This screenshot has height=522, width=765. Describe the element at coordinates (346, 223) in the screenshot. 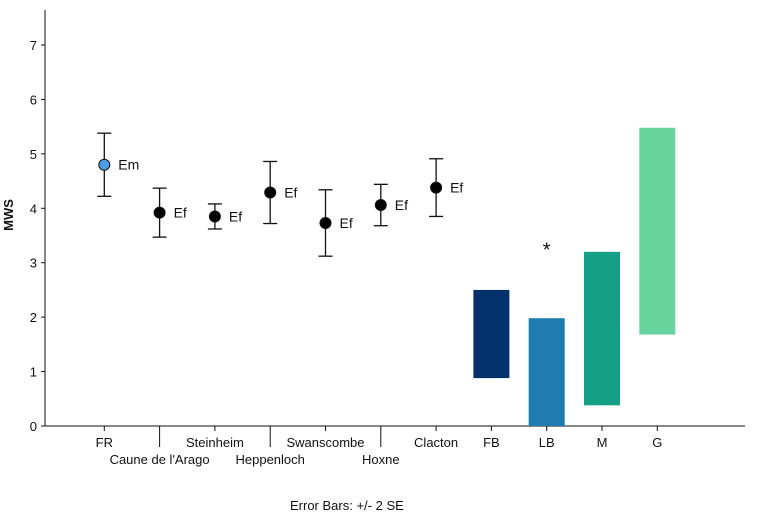

I see `point-label-swanscombe: Ef` at that location.